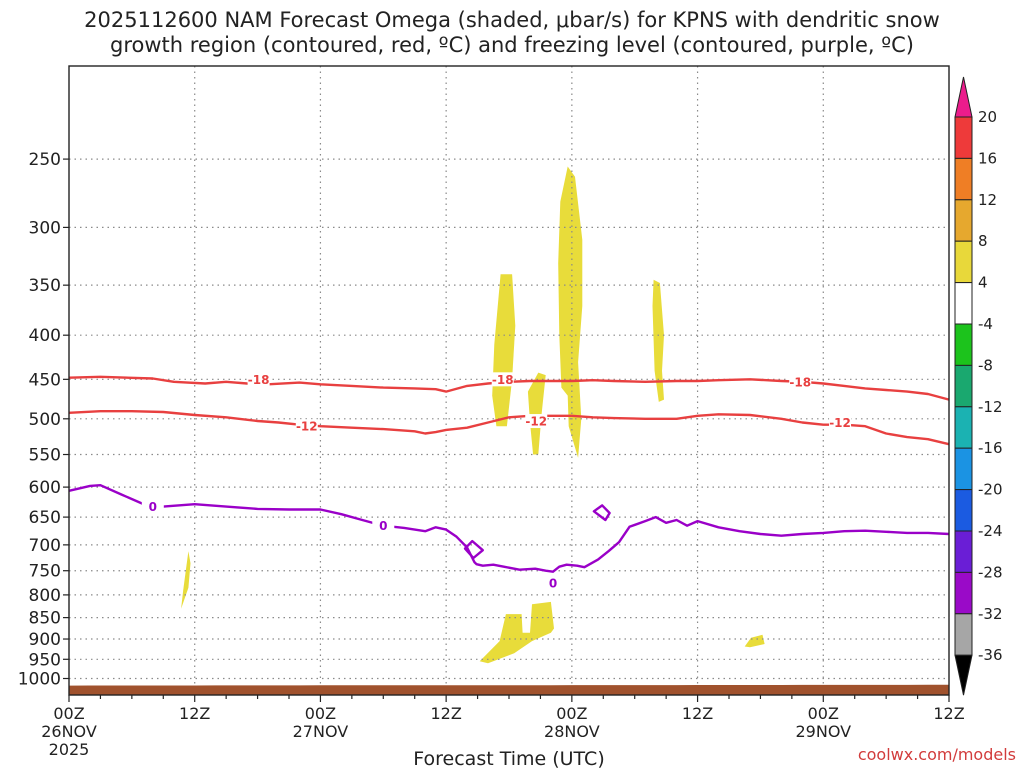 This screenshot has width=1024, height=768. I want to click on colorbar-label-13: -32, so click(990, 614).